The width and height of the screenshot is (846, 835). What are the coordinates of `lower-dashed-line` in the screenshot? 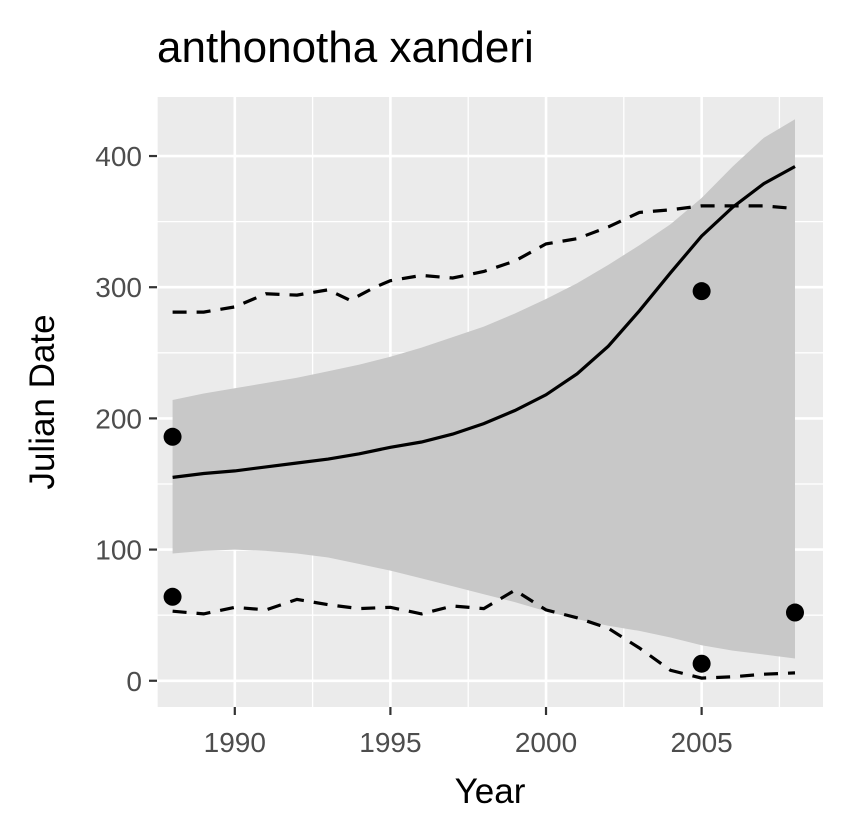 It's located at (484, 634).